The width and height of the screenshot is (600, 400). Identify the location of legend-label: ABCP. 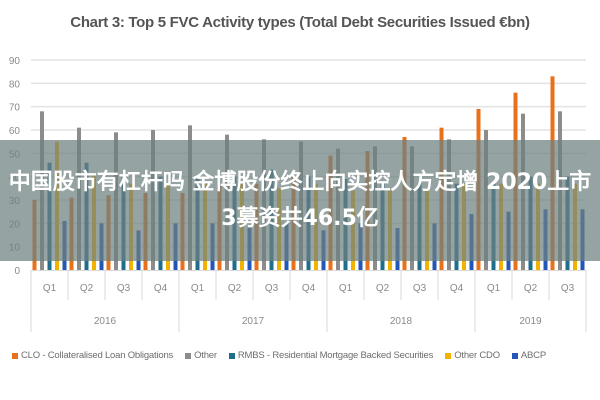
(533, 355).